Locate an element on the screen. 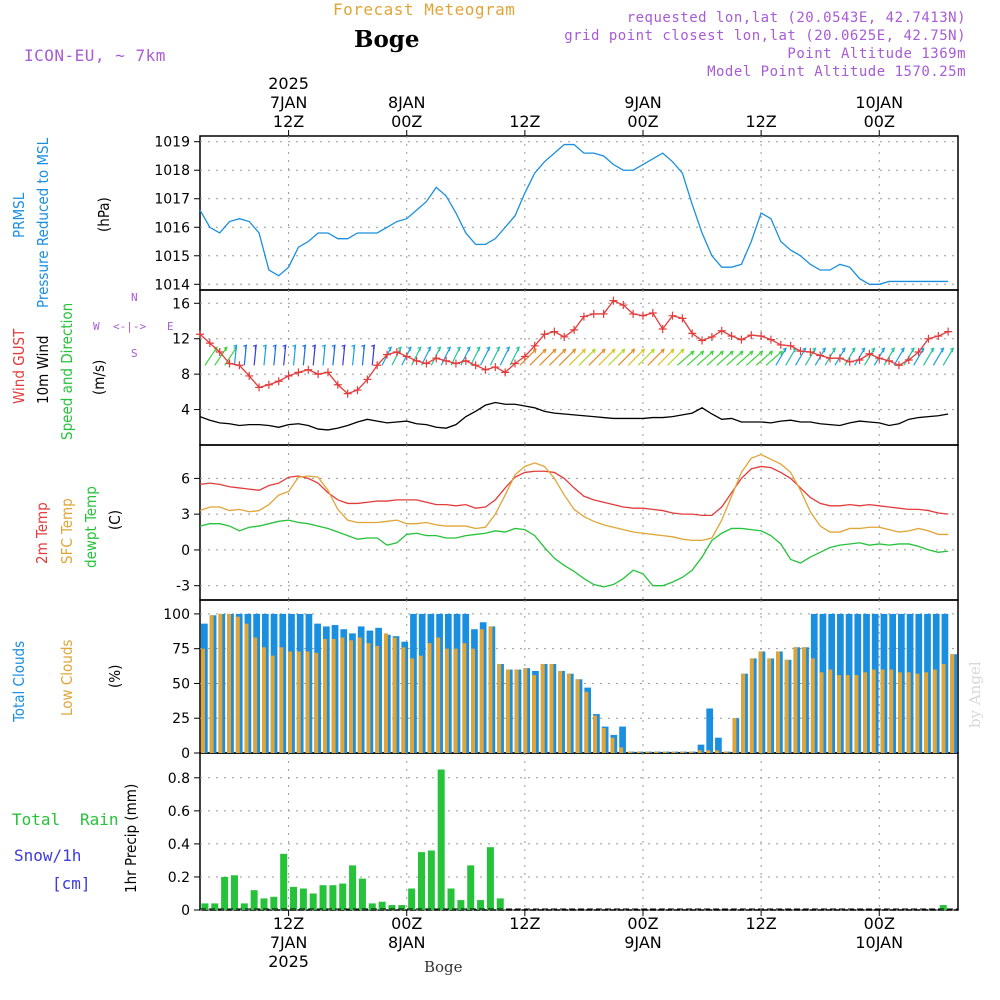 This screenshot has width=1000, height=1000. time-label-top: 00Z is located at coordinates (879, 121).